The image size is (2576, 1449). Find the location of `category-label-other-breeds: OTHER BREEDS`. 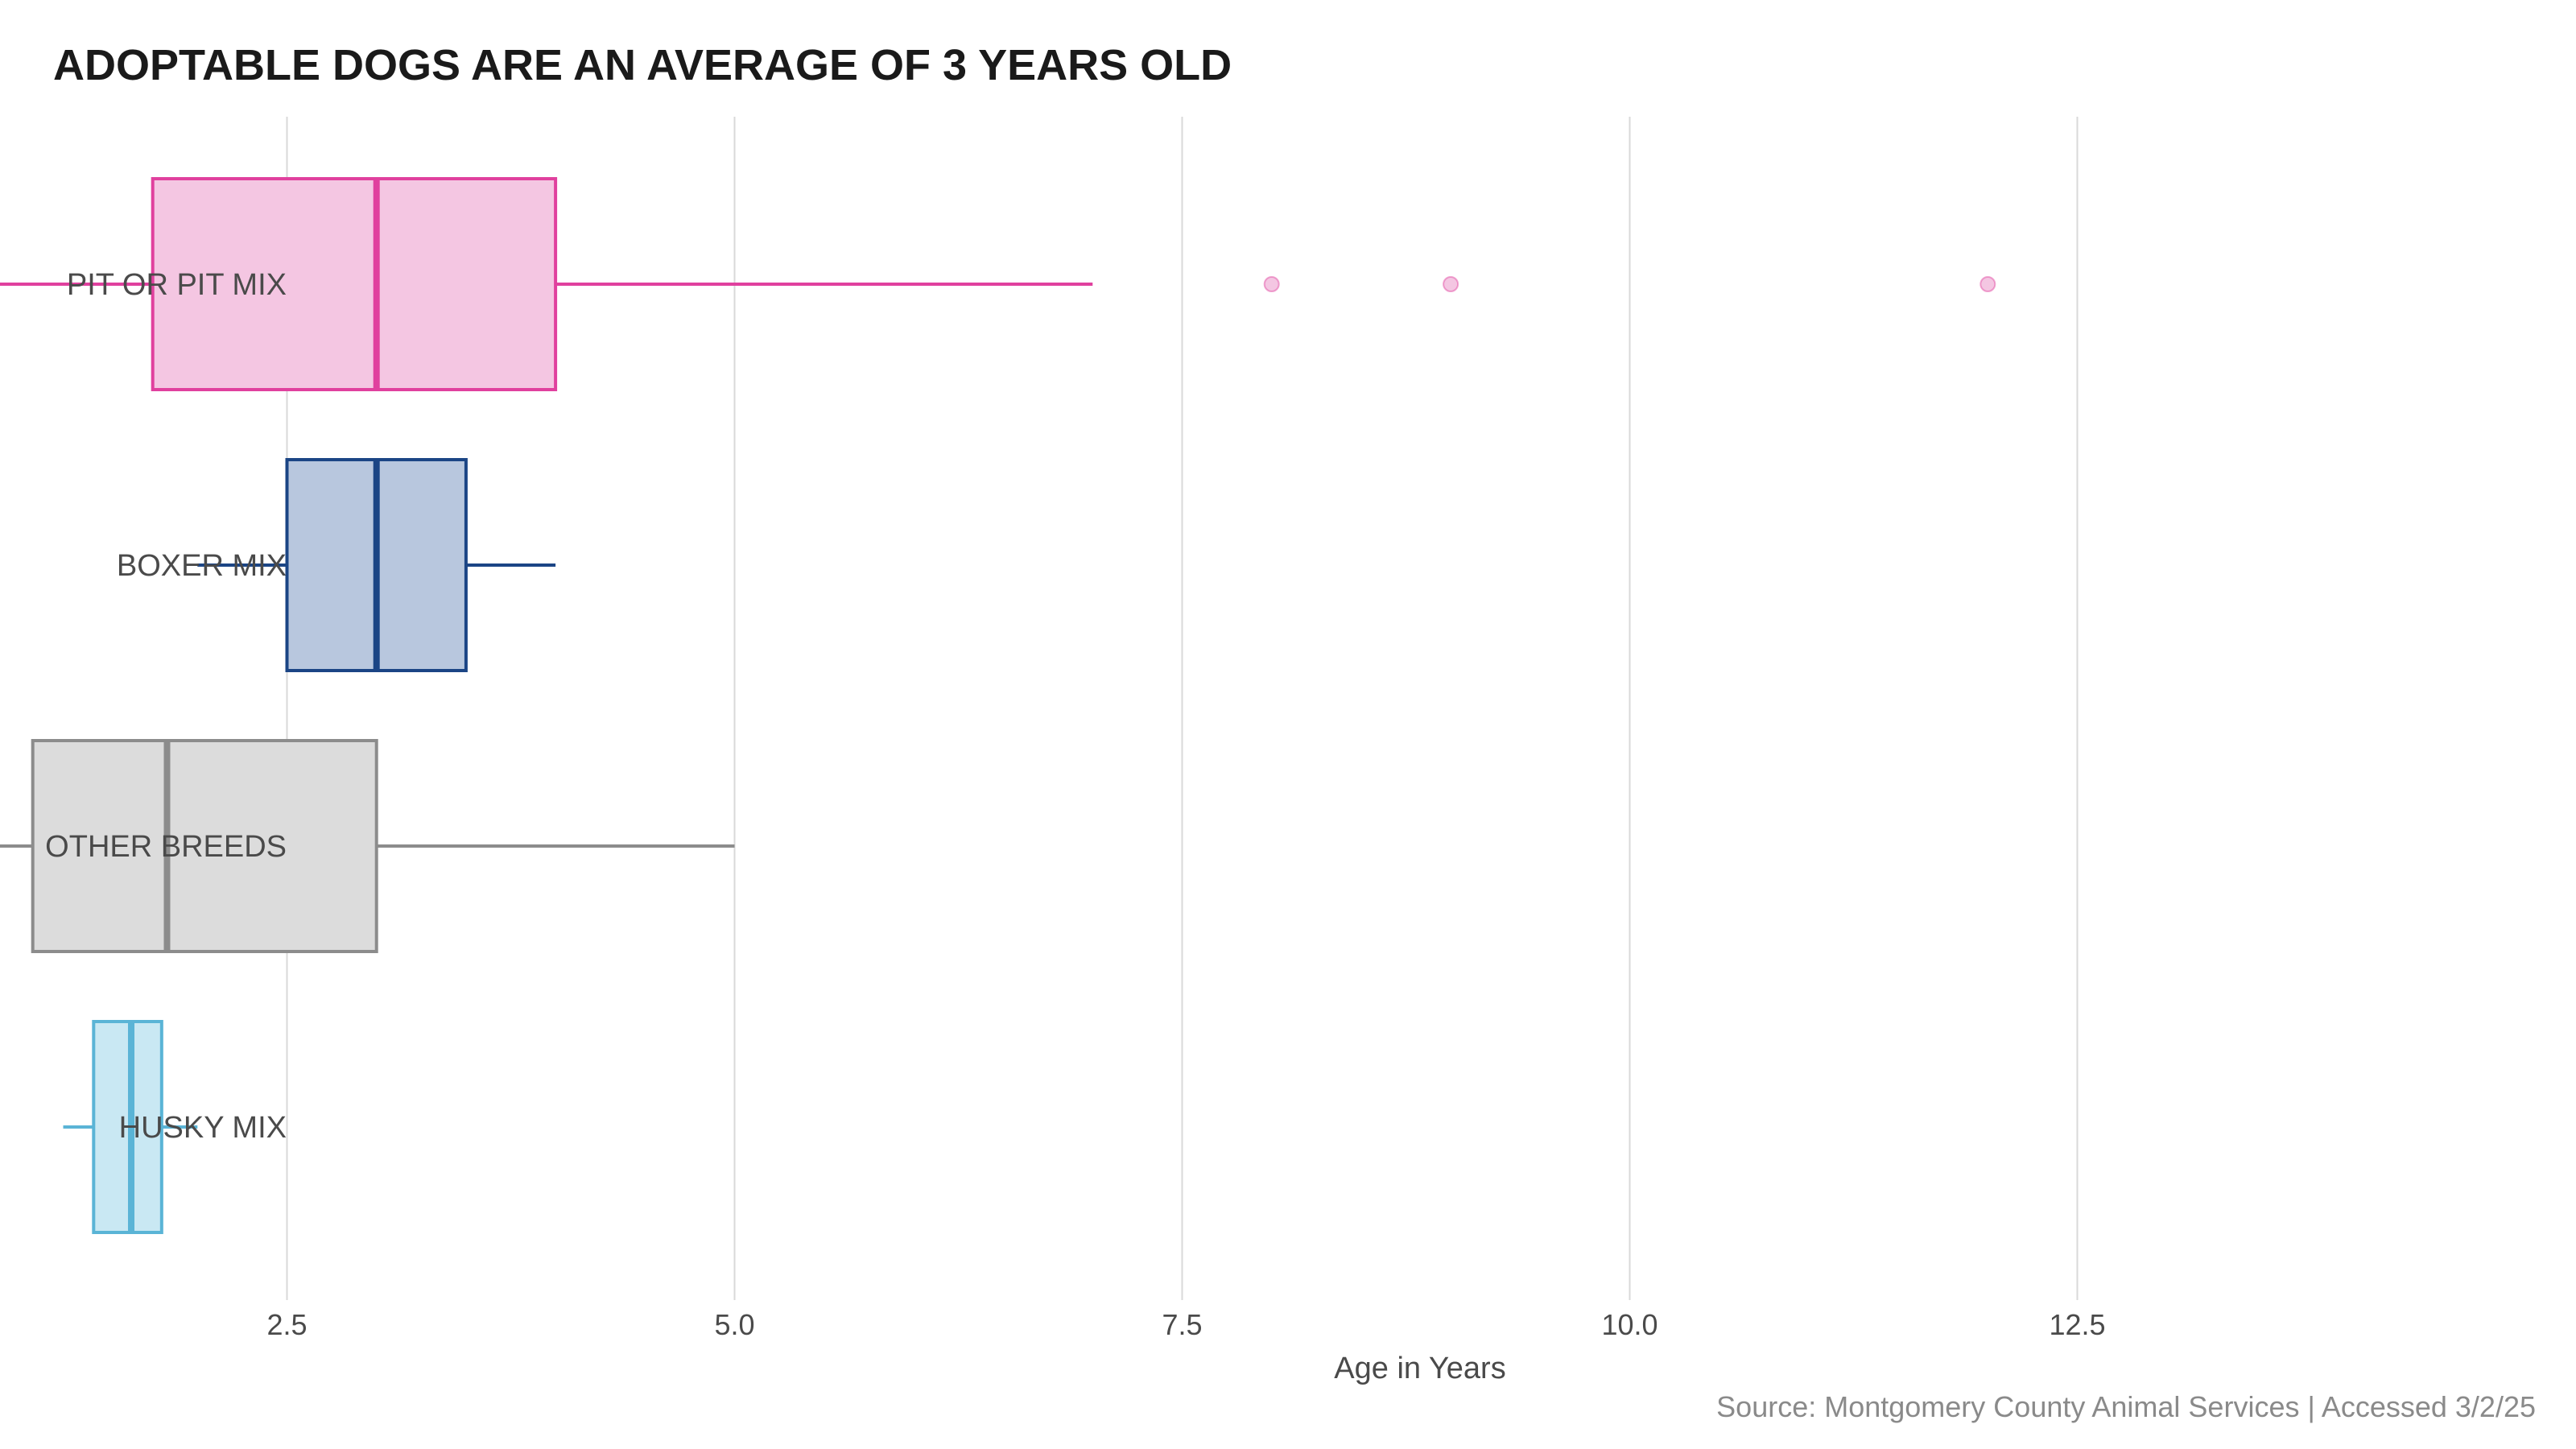

category-label-other-breeds: OTHER BREEDS is located at coordinates (166, 847).